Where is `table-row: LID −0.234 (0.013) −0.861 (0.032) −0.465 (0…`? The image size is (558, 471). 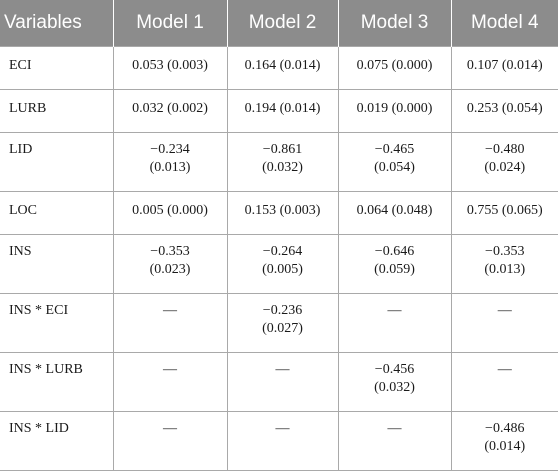
table-row: LID −0.234 (0.013) −0.861 (0.032) −0.465 (0… is located at coordinates (279, 162).